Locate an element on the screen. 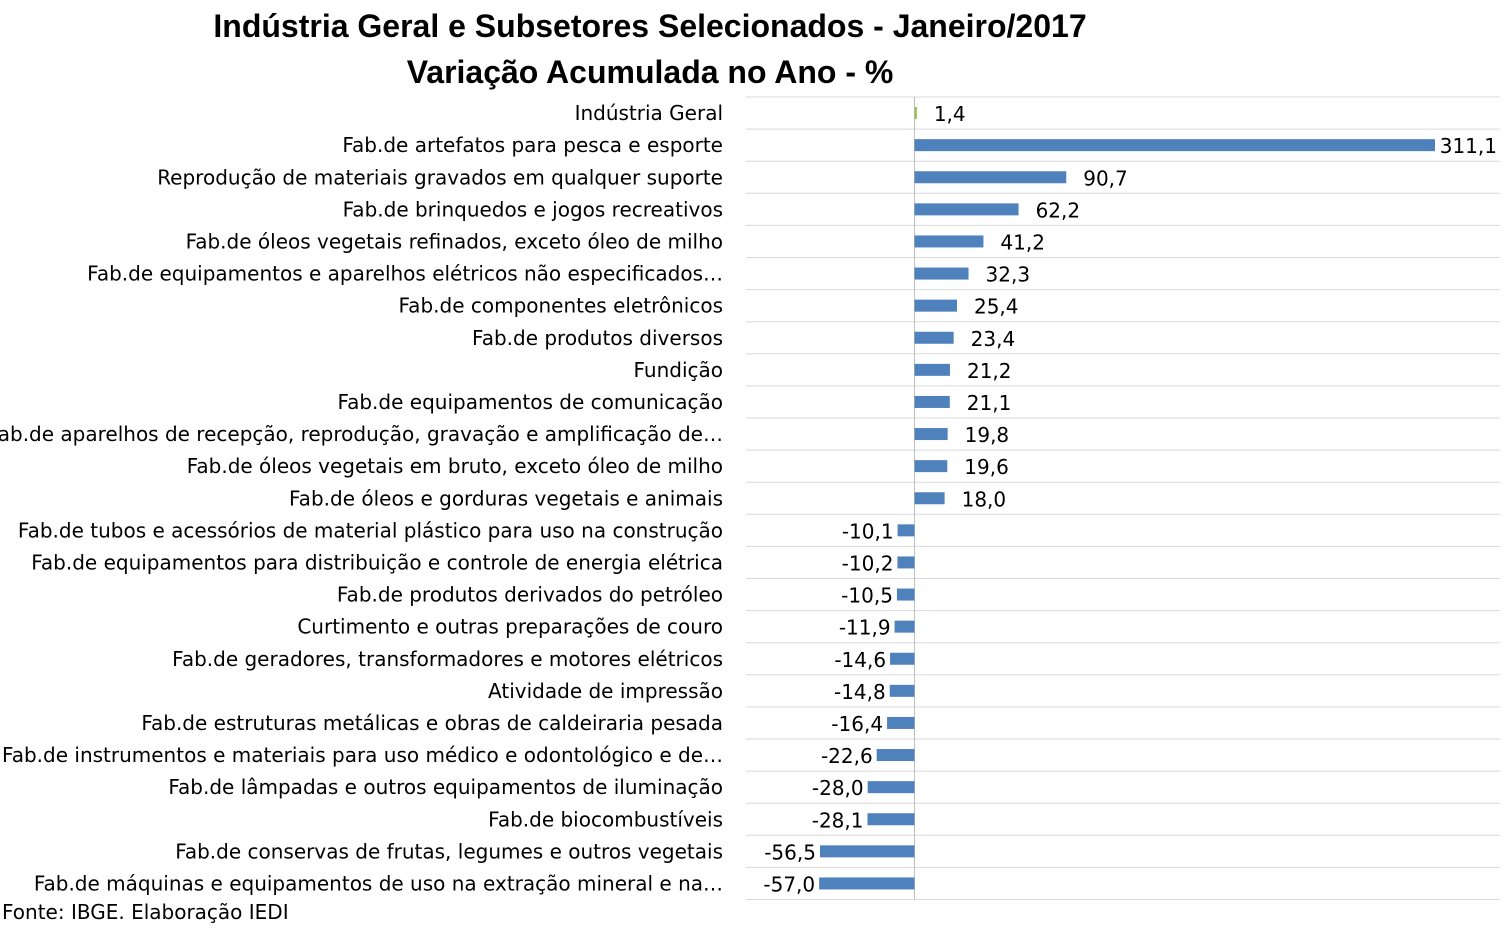 The height and width of the screenshot is (929, 1502). data-label: -14,8 is located at coordinates (860, 692).